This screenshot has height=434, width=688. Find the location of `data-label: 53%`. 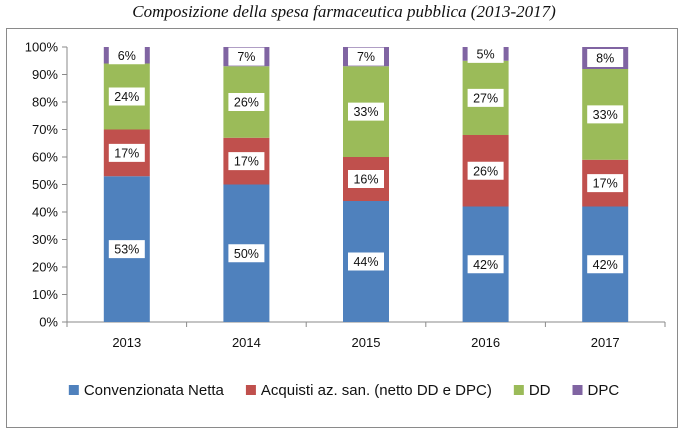

data-label: 53% is located at coordinates (126, 250).